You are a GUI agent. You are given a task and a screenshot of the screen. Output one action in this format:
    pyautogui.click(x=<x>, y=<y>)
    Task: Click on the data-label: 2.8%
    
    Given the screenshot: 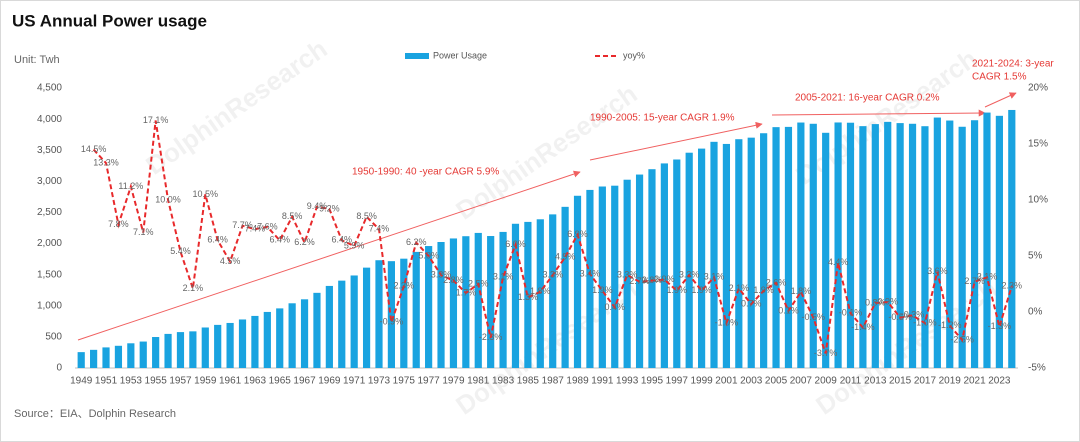 What is the action you would take?
    pyautogui.click(x=652, y=280)
    